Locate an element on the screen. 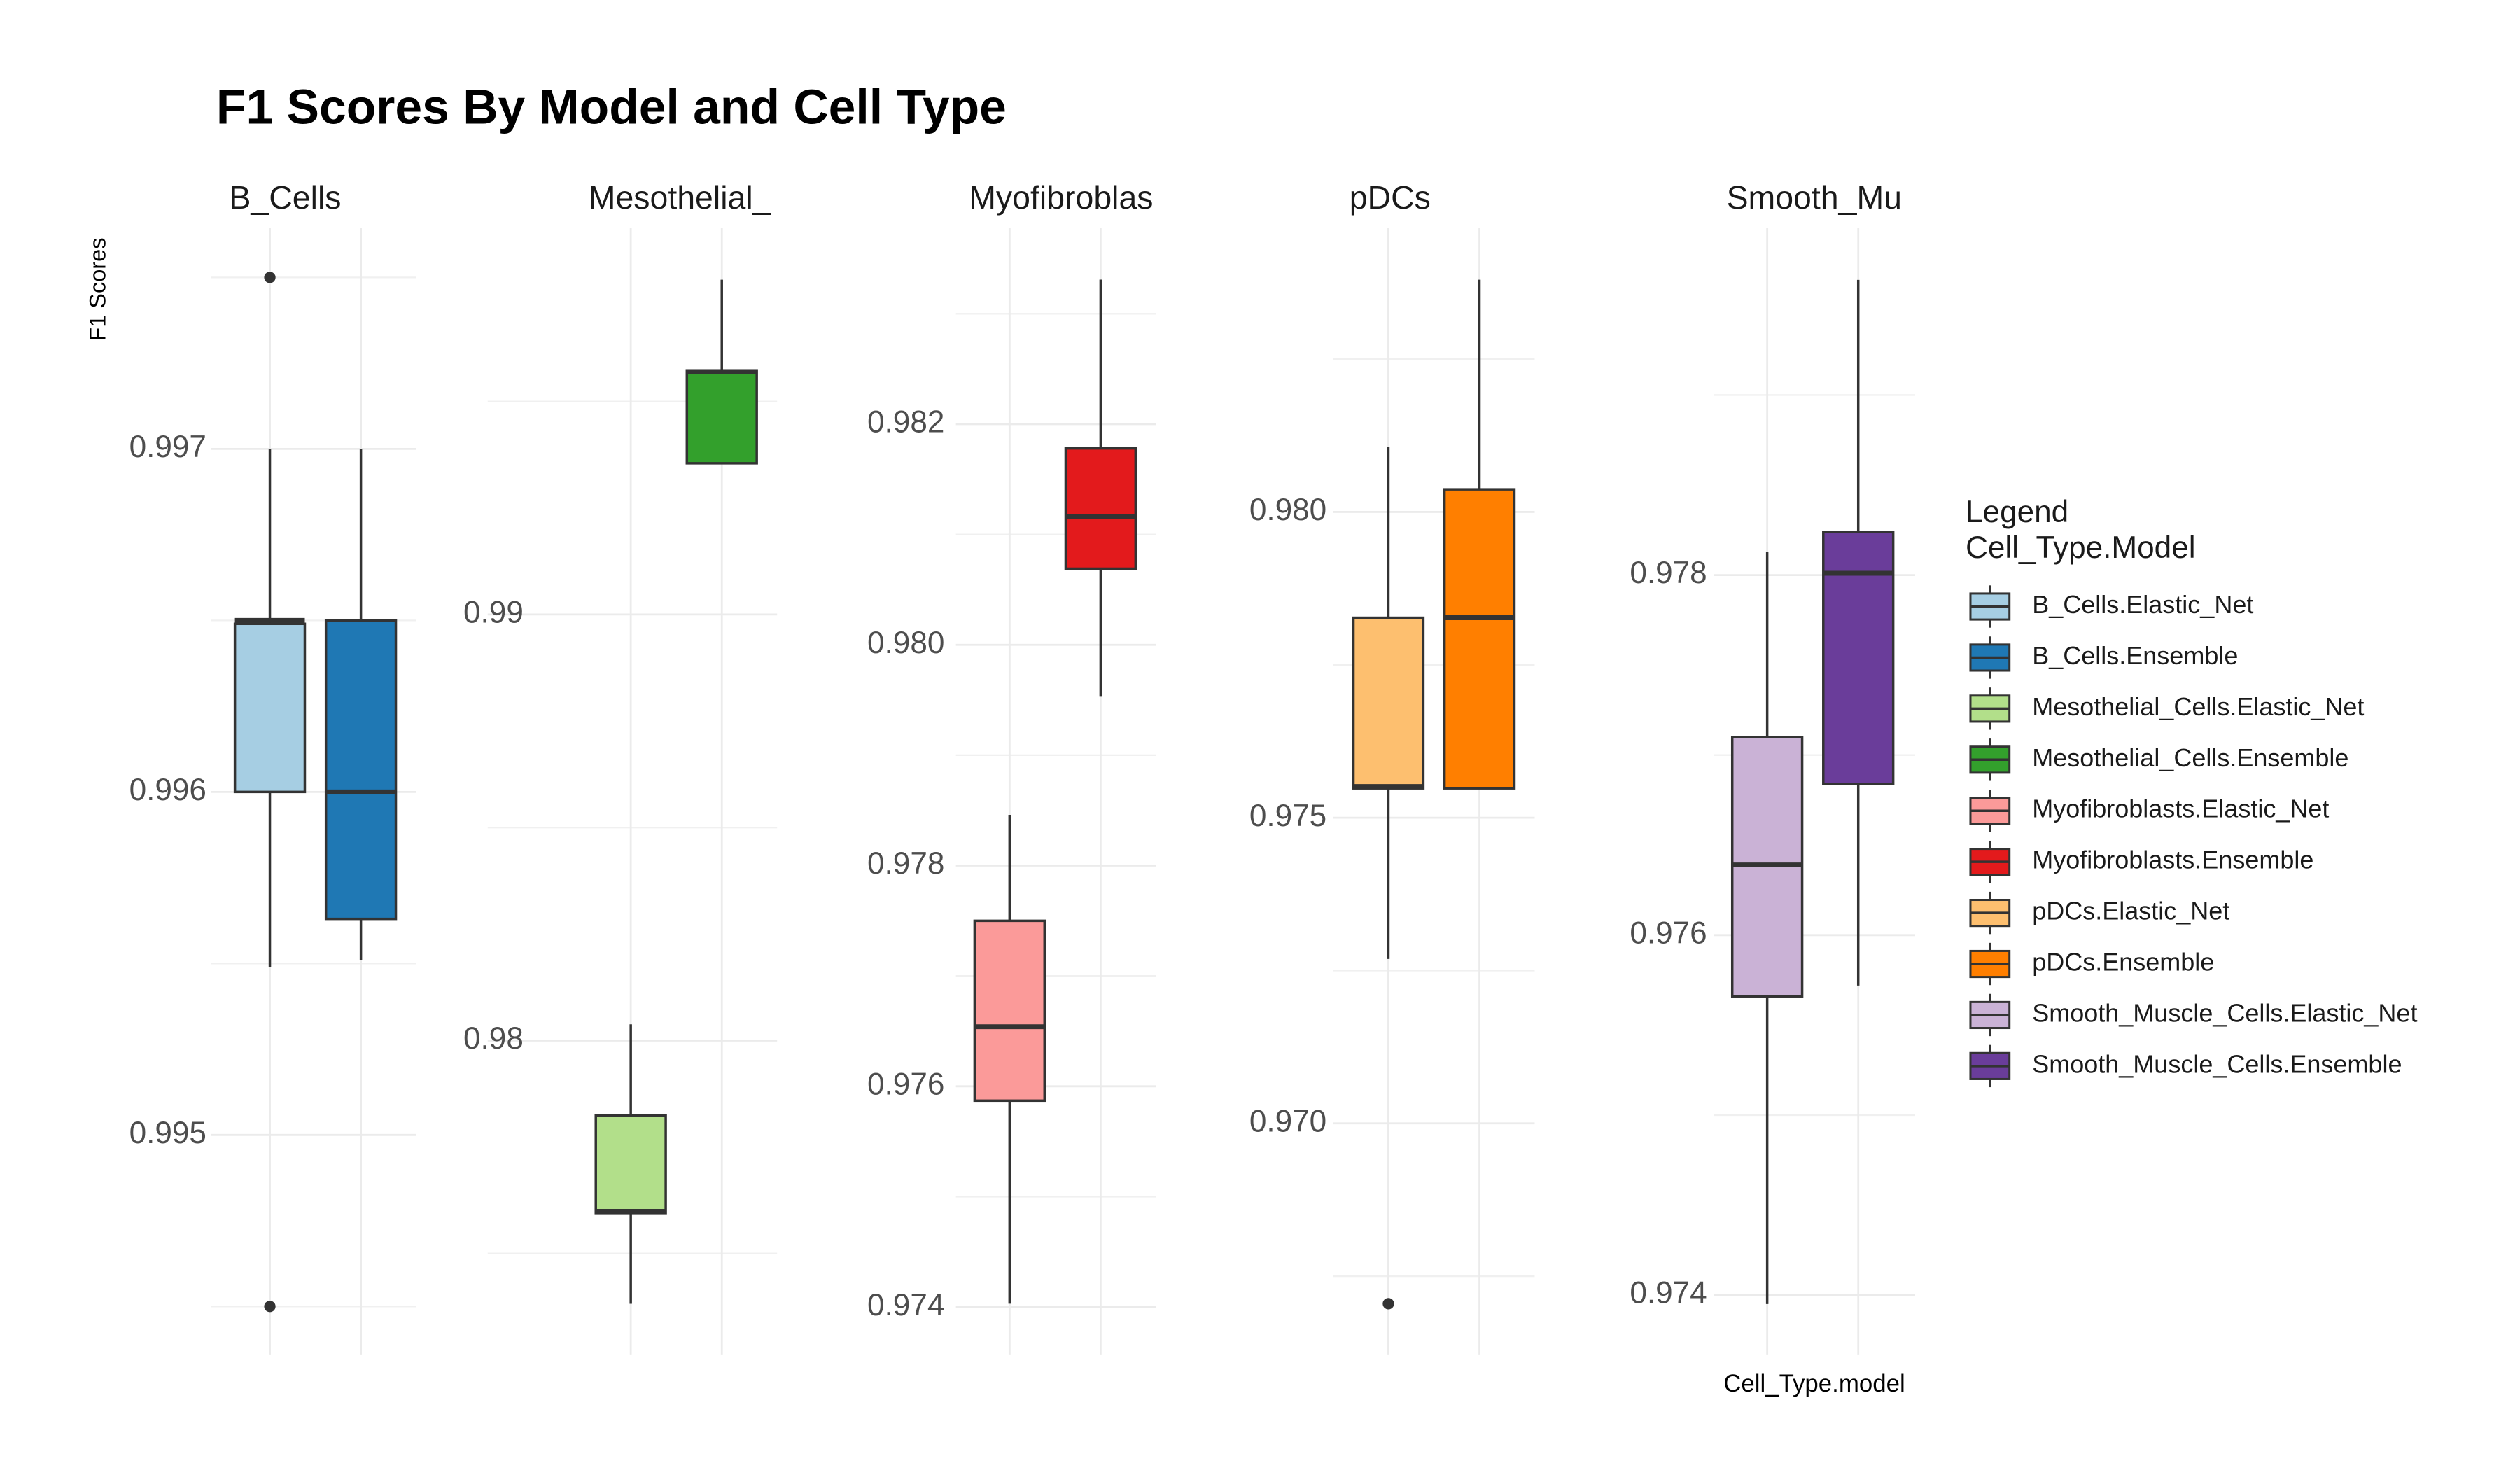 Image resolution: width=2520 pixels, height=1470 pixels. x-axis-label: Cell_Type.model is located at coordinates (1814, 1383).